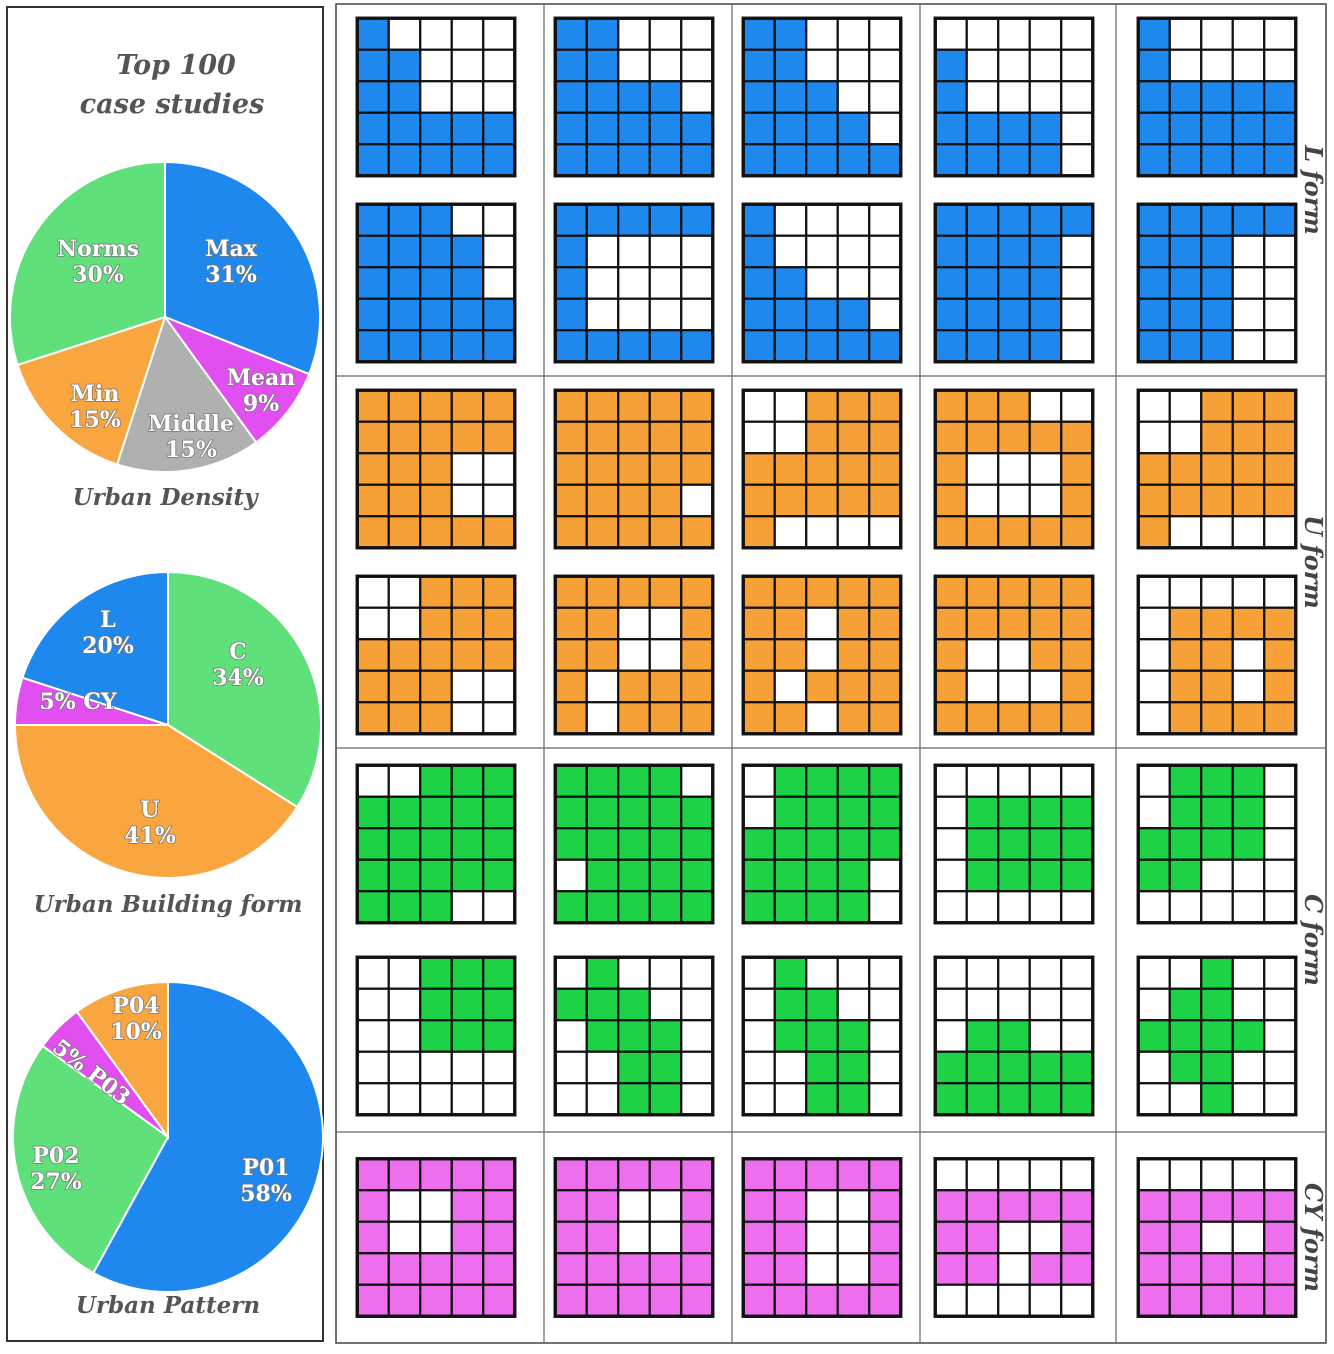 Image resolution: width=1334 pixels, height=1354 pixels. Describe the element at coordinates (95, 394) in the screenshot. I see `slice-name-min: Min` at that location.